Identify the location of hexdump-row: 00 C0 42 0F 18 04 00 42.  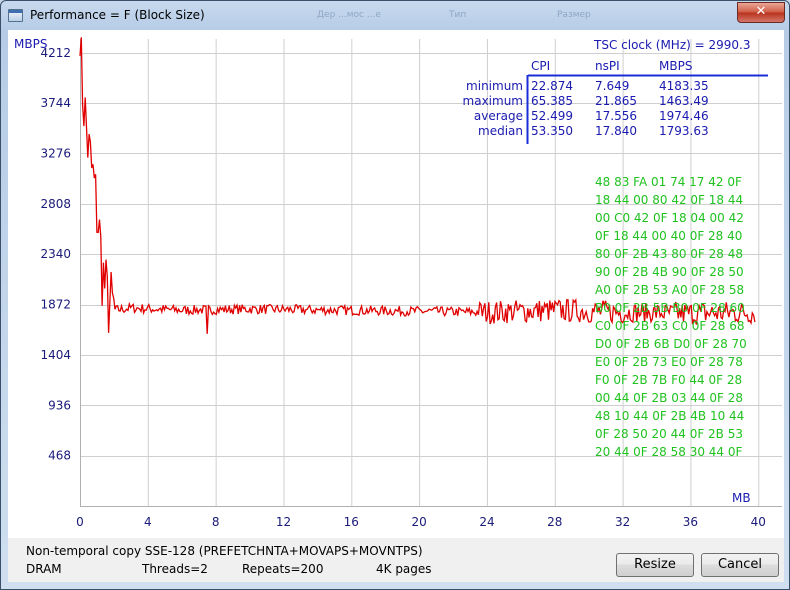
(669, 218).